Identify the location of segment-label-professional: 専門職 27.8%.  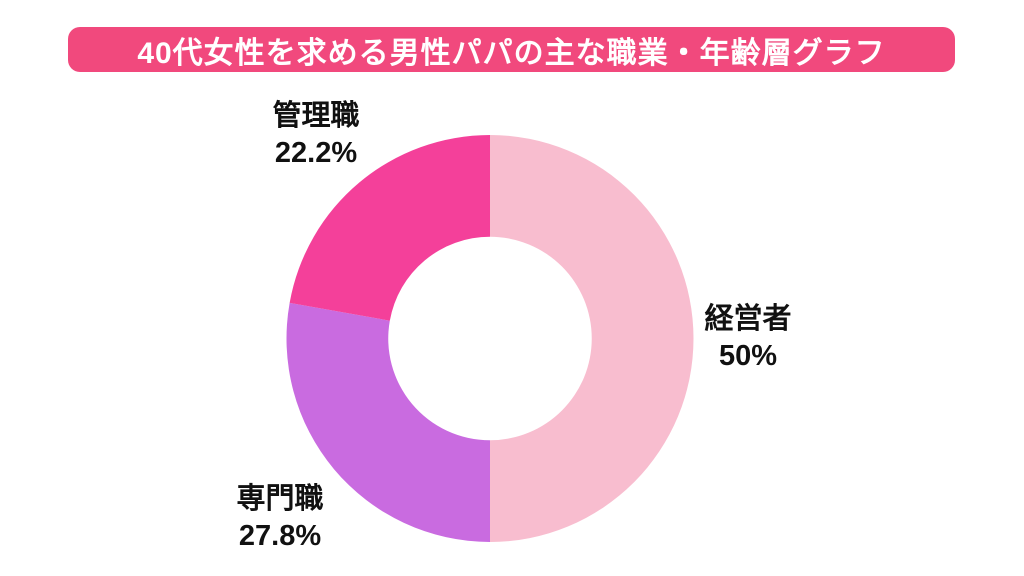
(279, 518).